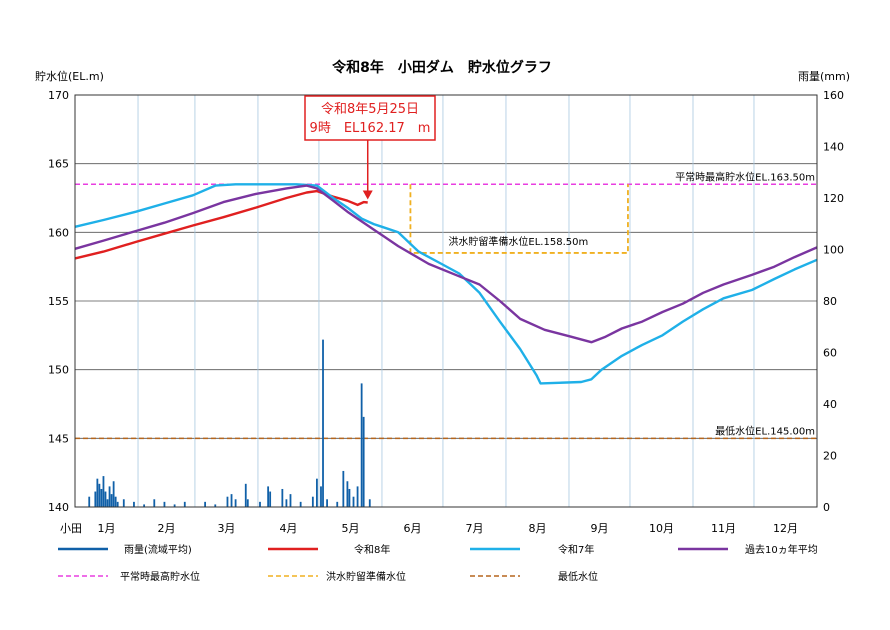 The image size is (890, 630). I want to click on legend-avg10: 過去10ヵ年平均, so click(781, 549).